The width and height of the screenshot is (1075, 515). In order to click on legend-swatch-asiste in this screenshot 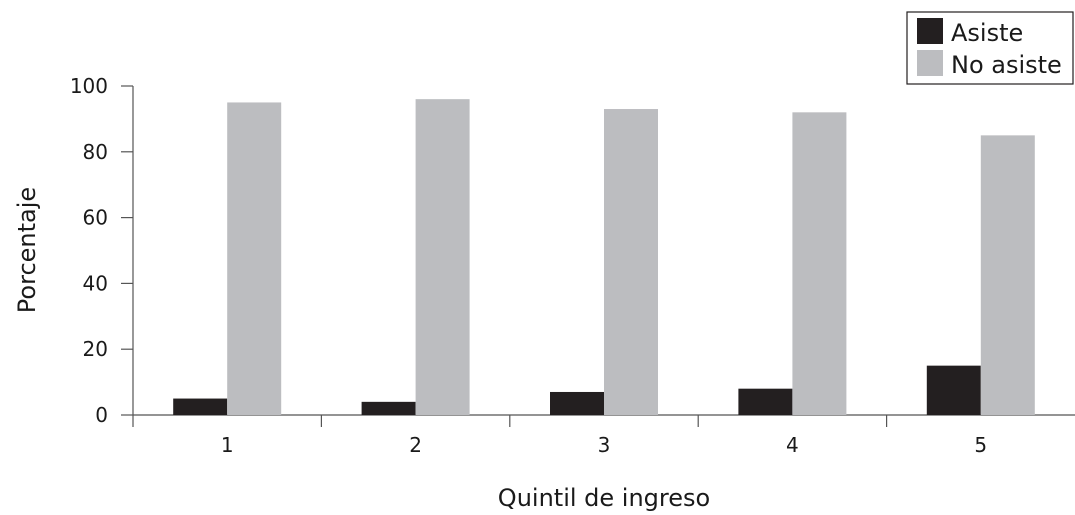, I will do `click(930, 31)`.